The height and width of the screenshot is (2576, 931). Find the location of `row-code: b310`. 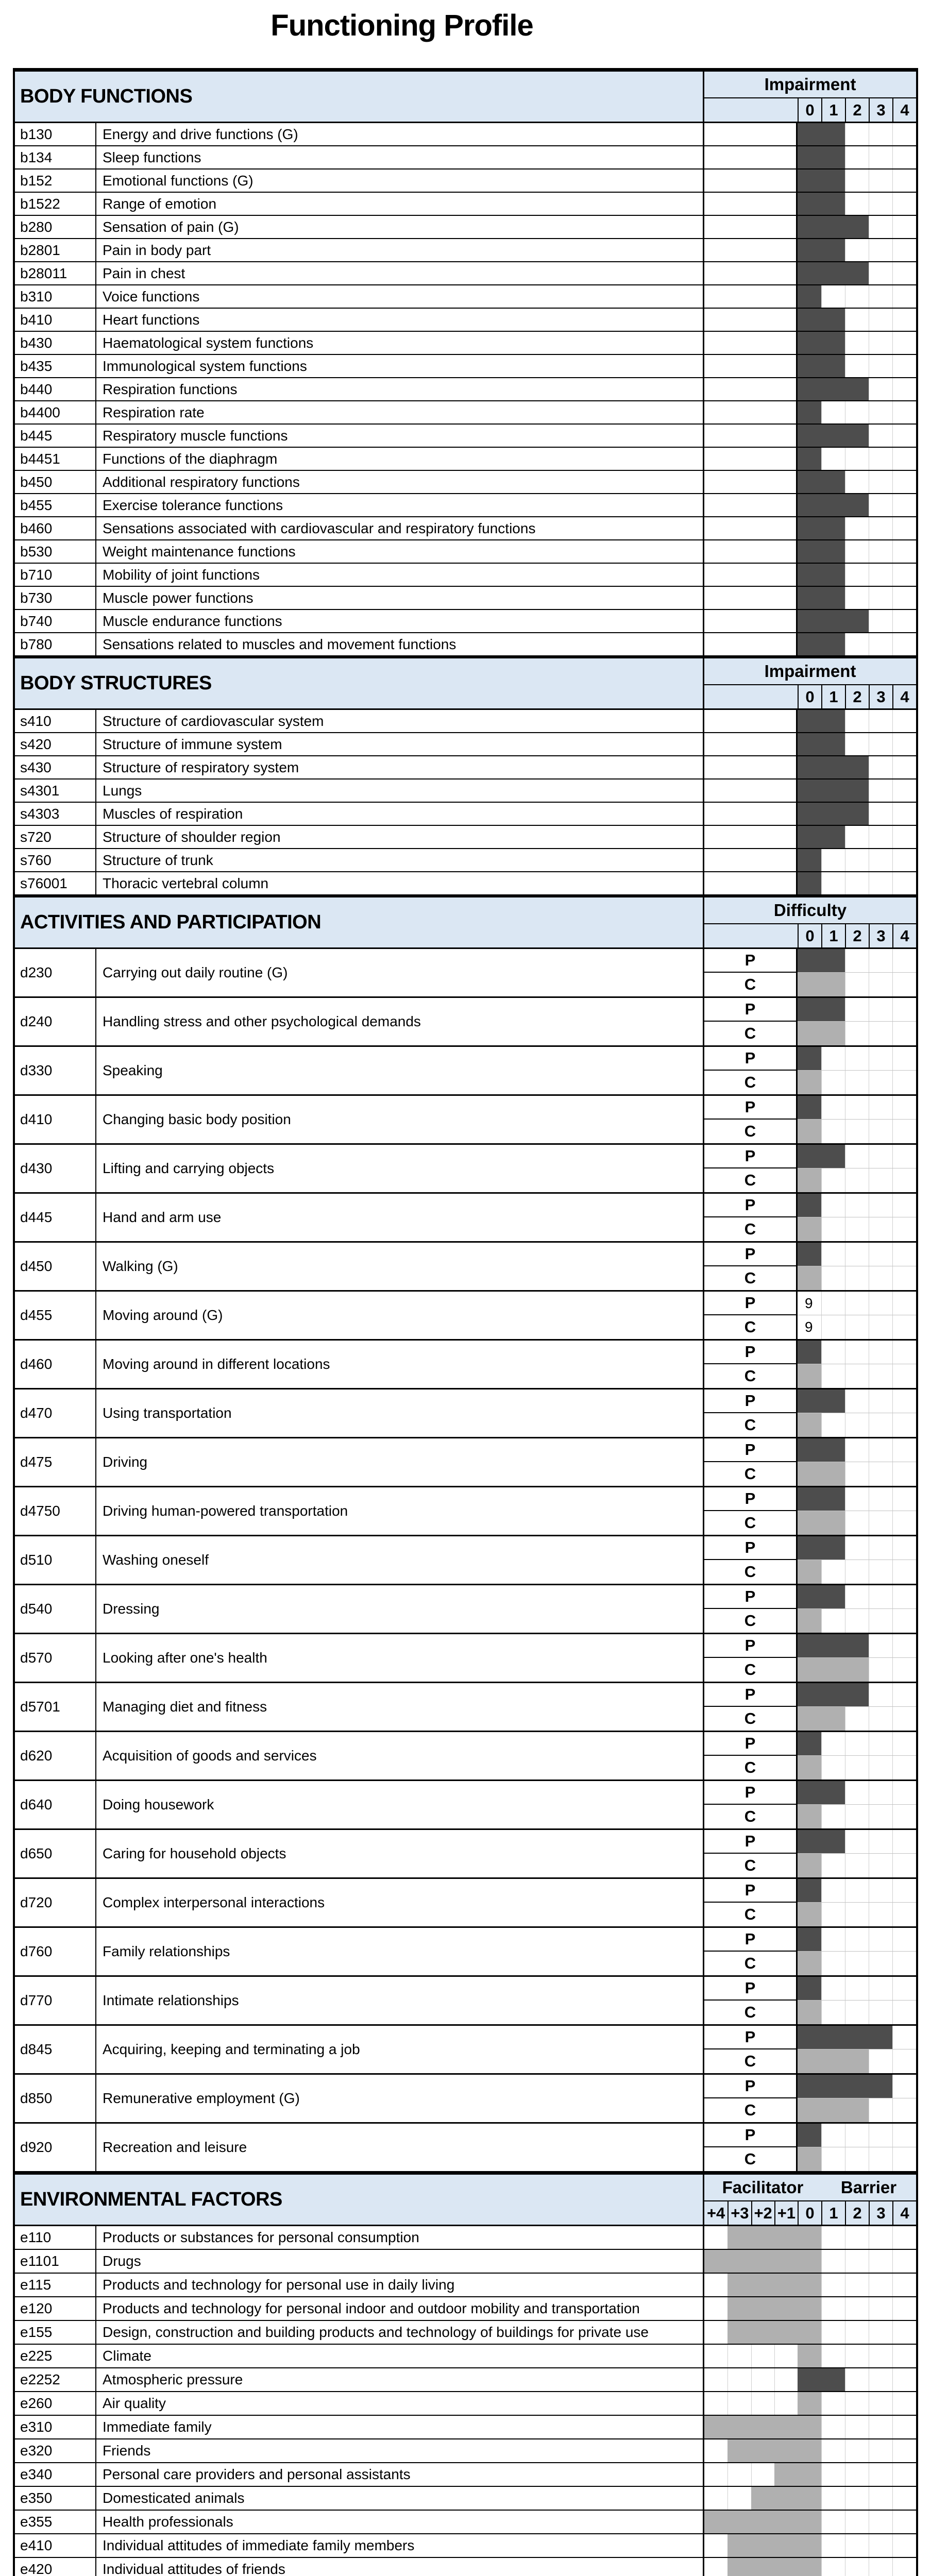

row-code: b310 is located at coordinates (56, 296).